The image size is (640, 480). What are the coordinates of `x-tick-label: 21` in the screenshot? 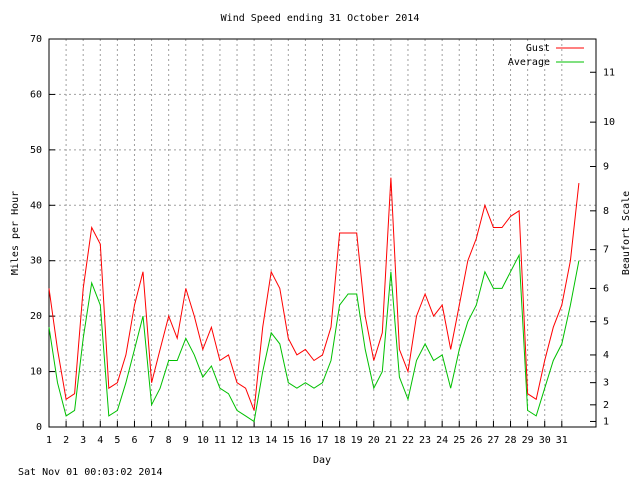 It's located at (391, 440).